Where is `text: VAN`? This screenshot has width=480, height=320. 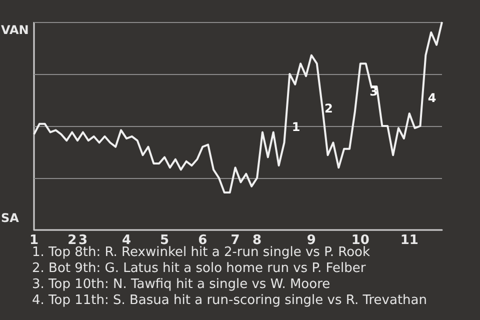 text: VAN is located at coordinates (15, 30).